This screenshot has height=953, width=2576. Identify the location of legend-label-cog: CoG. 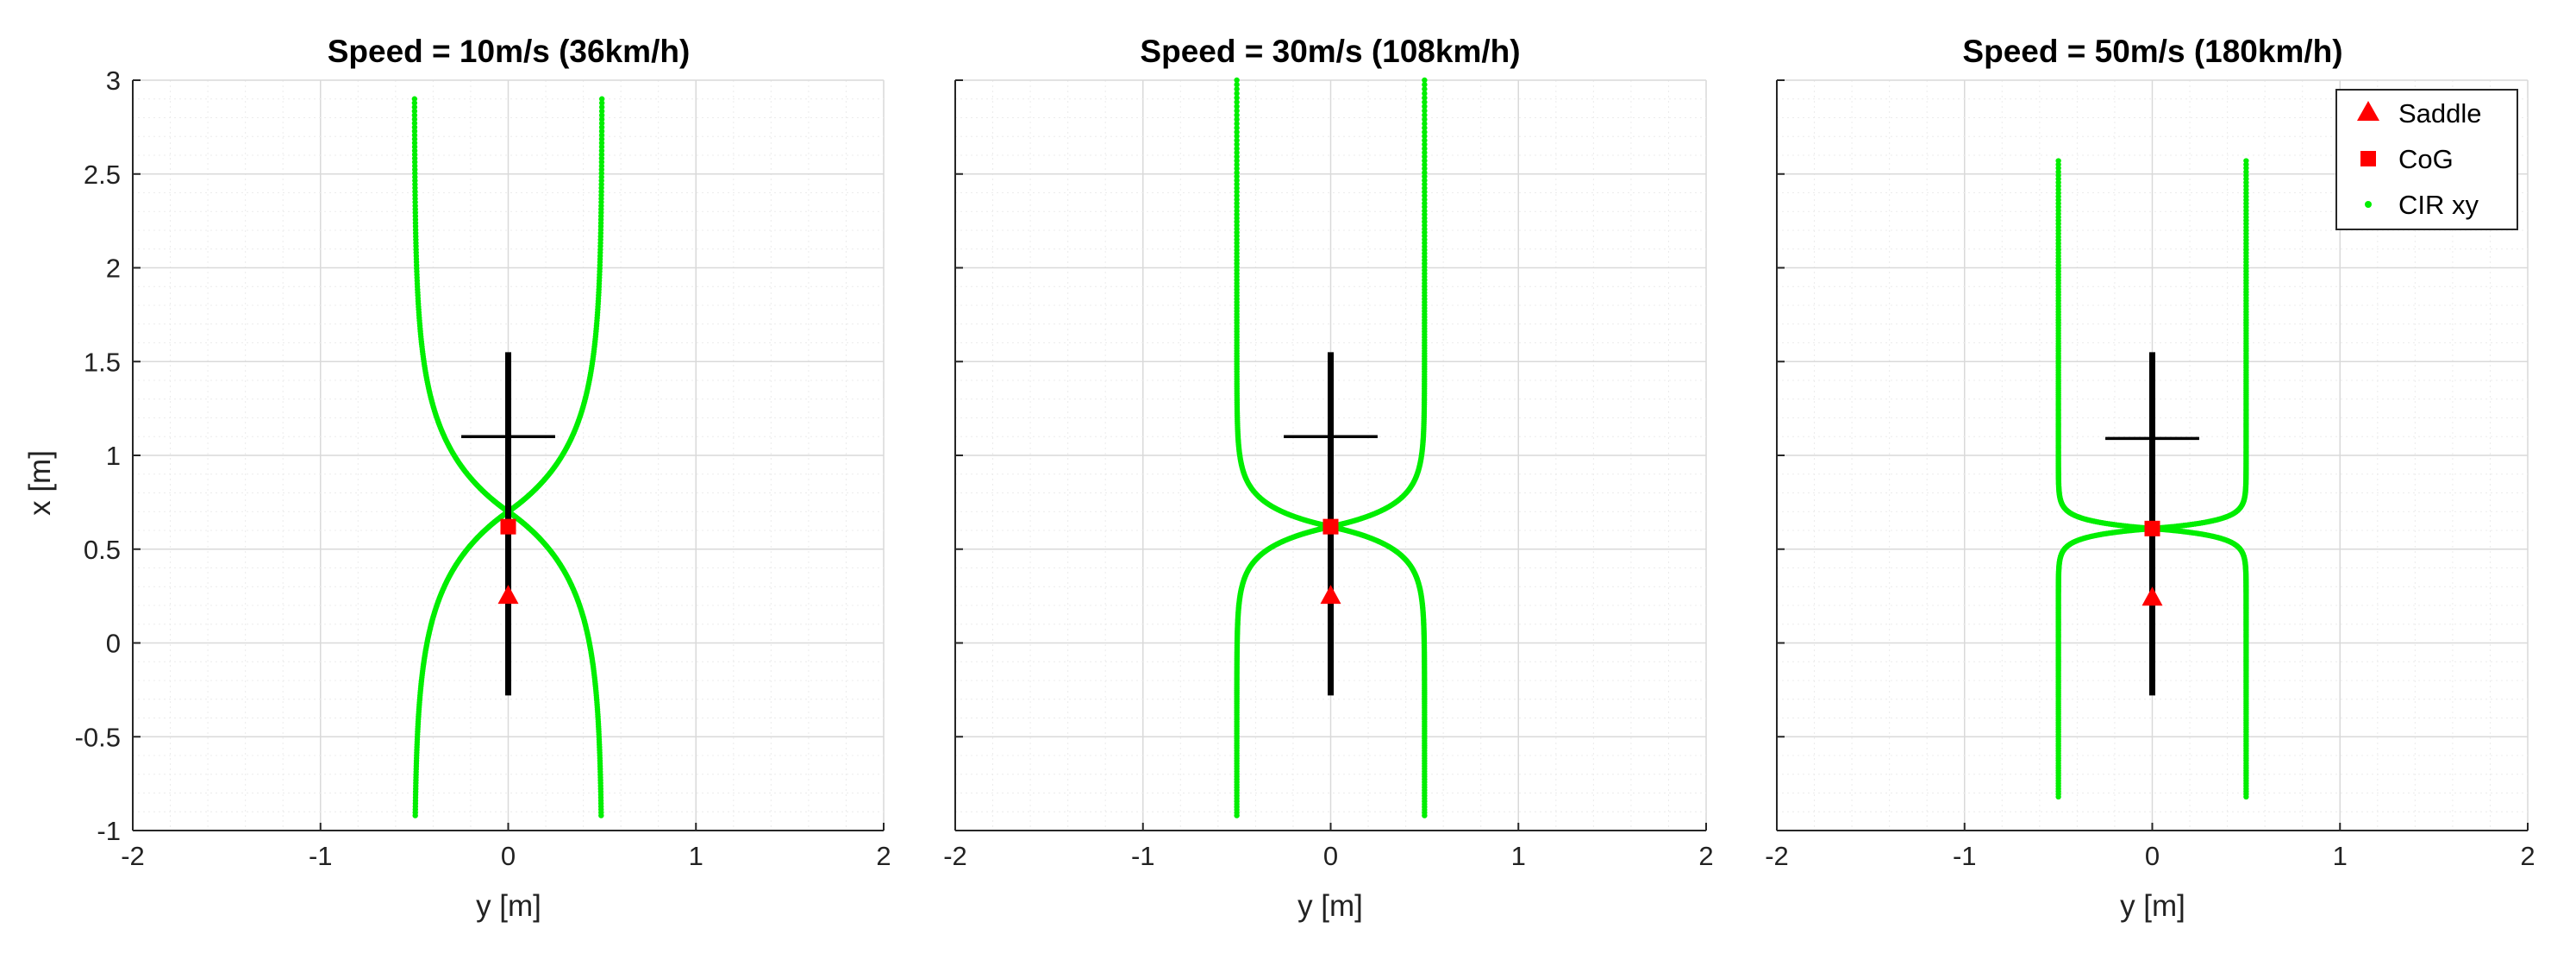
(2426, 159).